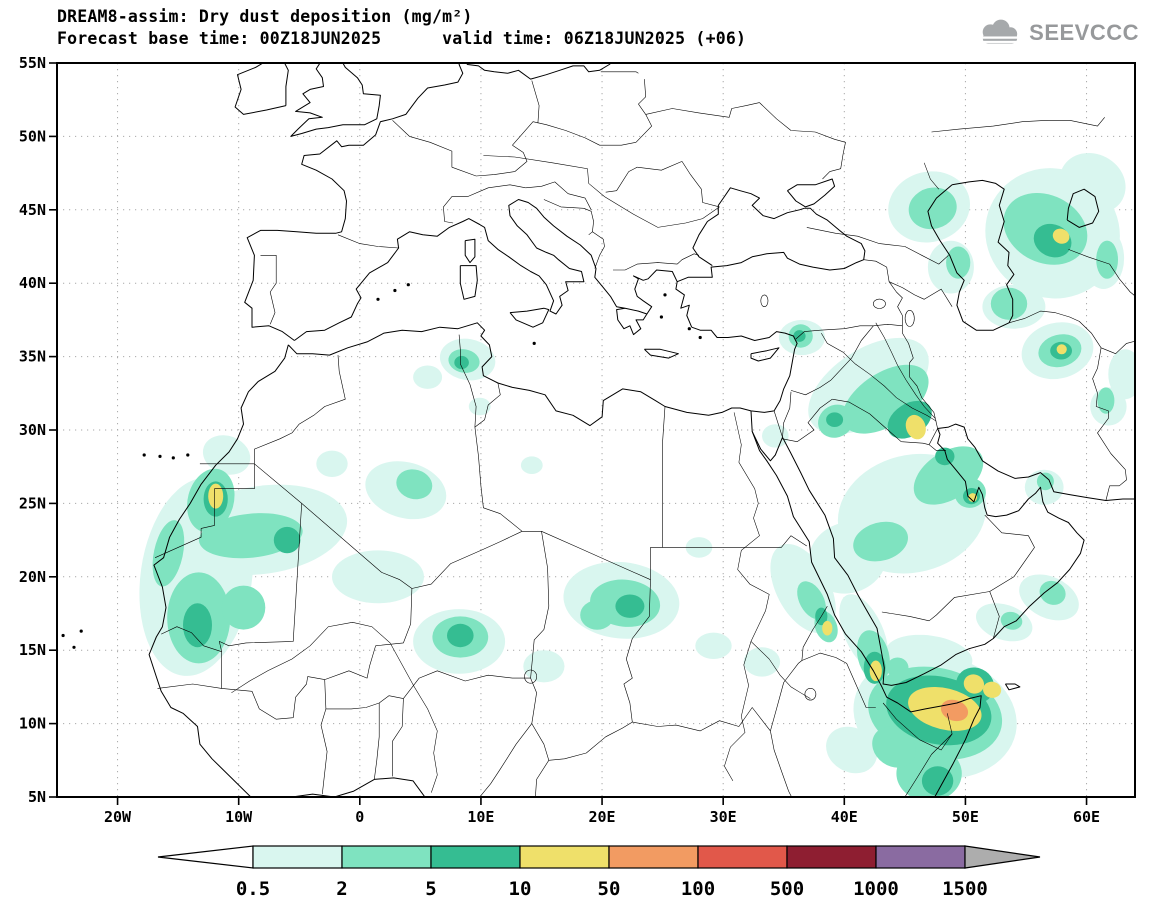 This screenshot has height=907, width=1165. What do you see at coordinates (32, 650) in the screenshot?
I see `y-axis-tick-label: 15N` at bounding box center [32, 650].